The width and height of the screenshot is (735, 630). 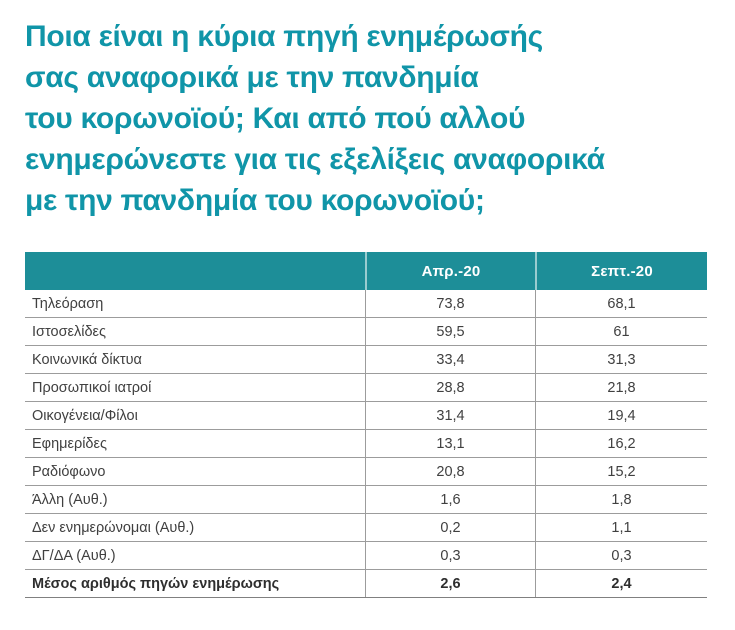 I want to click on row-value-sept: 16,2, so click(x=621, y=443).